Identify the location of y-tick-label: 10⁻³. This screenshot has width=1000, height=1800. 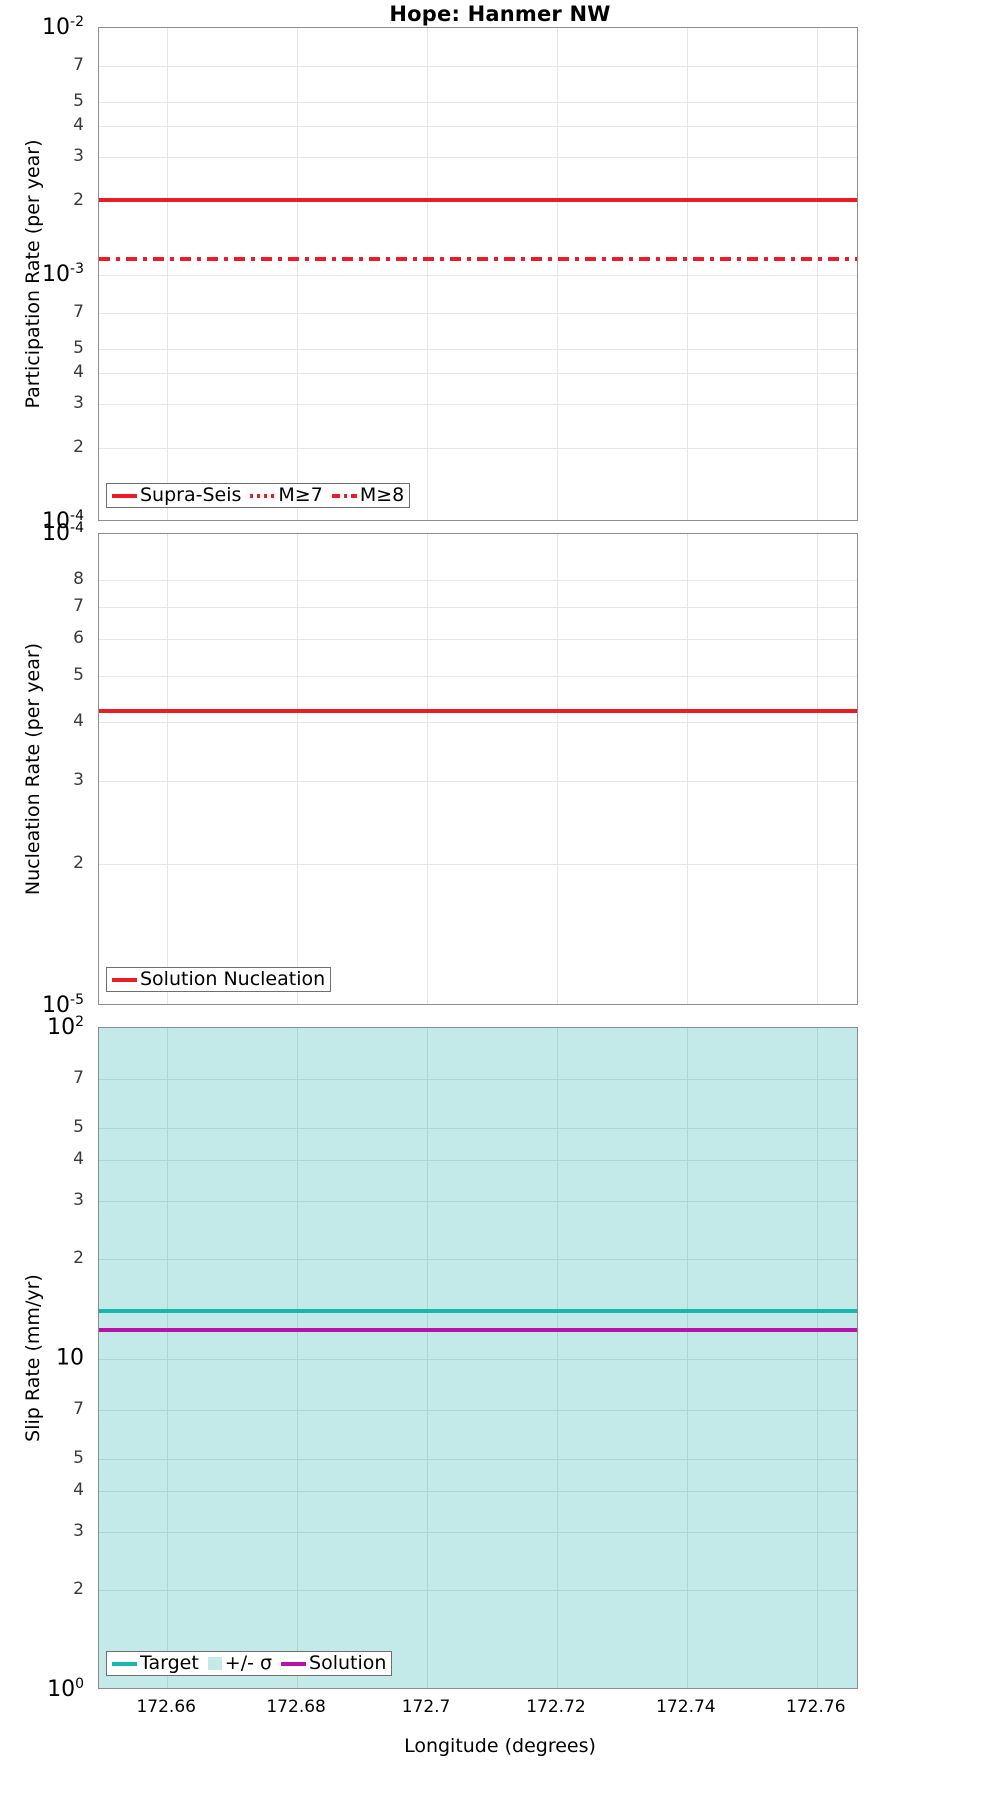
(63, 274).